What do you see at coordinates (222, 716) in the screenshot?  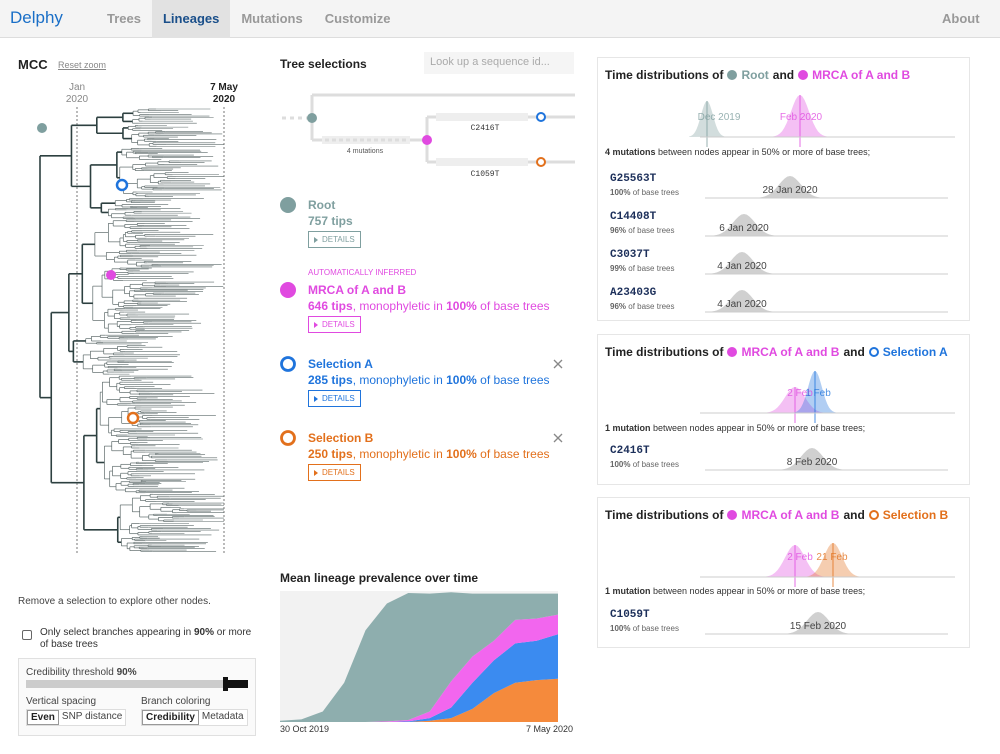 I see `option: Metadata` at bounding box center [222, 716].